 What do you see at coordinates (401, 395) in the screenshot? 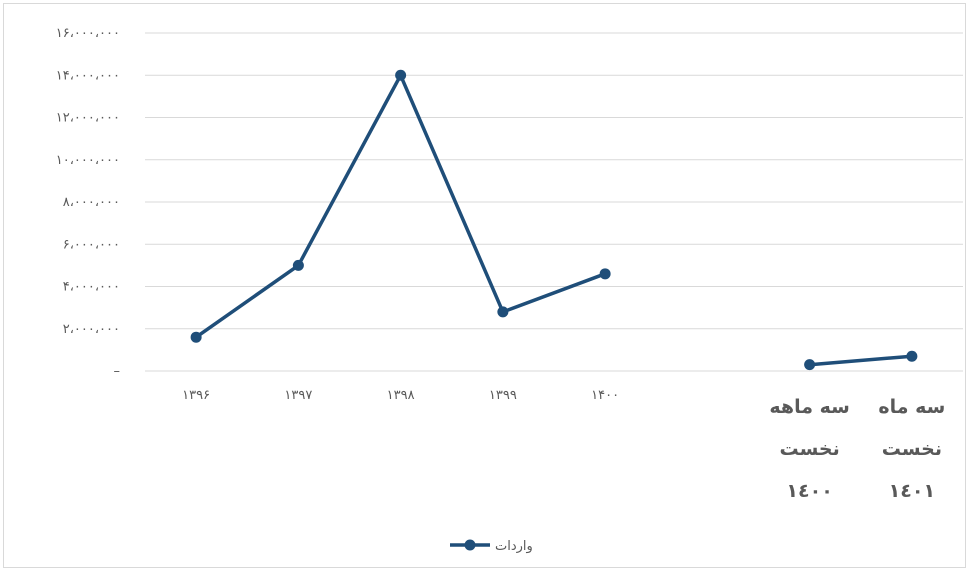
I see `x-tick-label: ۱۳۹۸` at bounding box center [401, 395].